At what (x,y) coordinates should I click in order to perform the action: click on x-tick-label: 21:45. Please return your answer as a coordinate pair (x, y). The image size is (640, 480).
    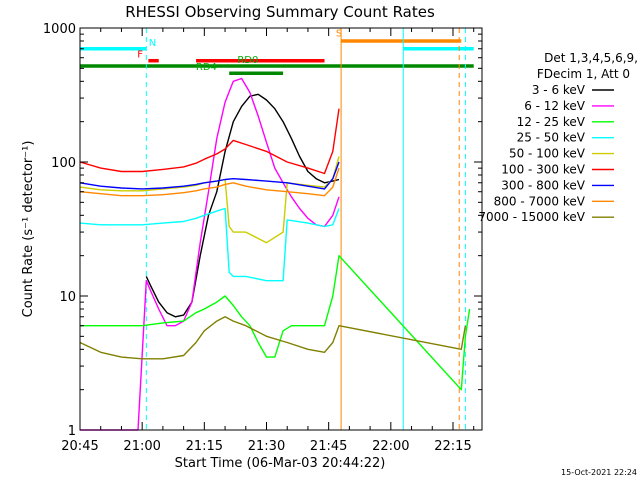
    Looking at the image, I should click on (328, 446).